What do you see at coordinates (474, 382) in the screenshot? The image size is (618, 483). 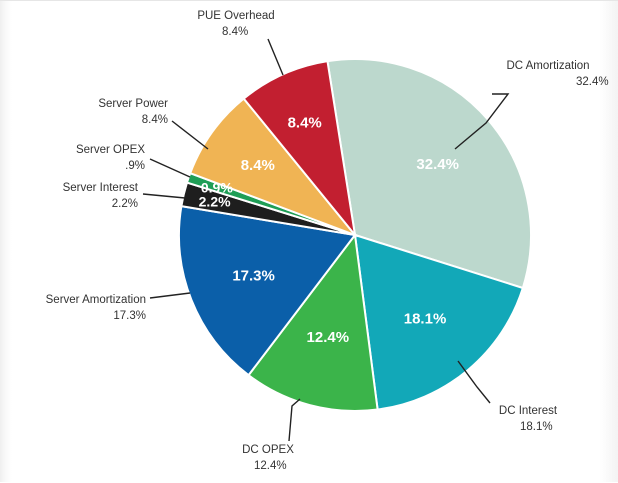 I see `leader-line-dc-interest` at bounding box center [474, 382].